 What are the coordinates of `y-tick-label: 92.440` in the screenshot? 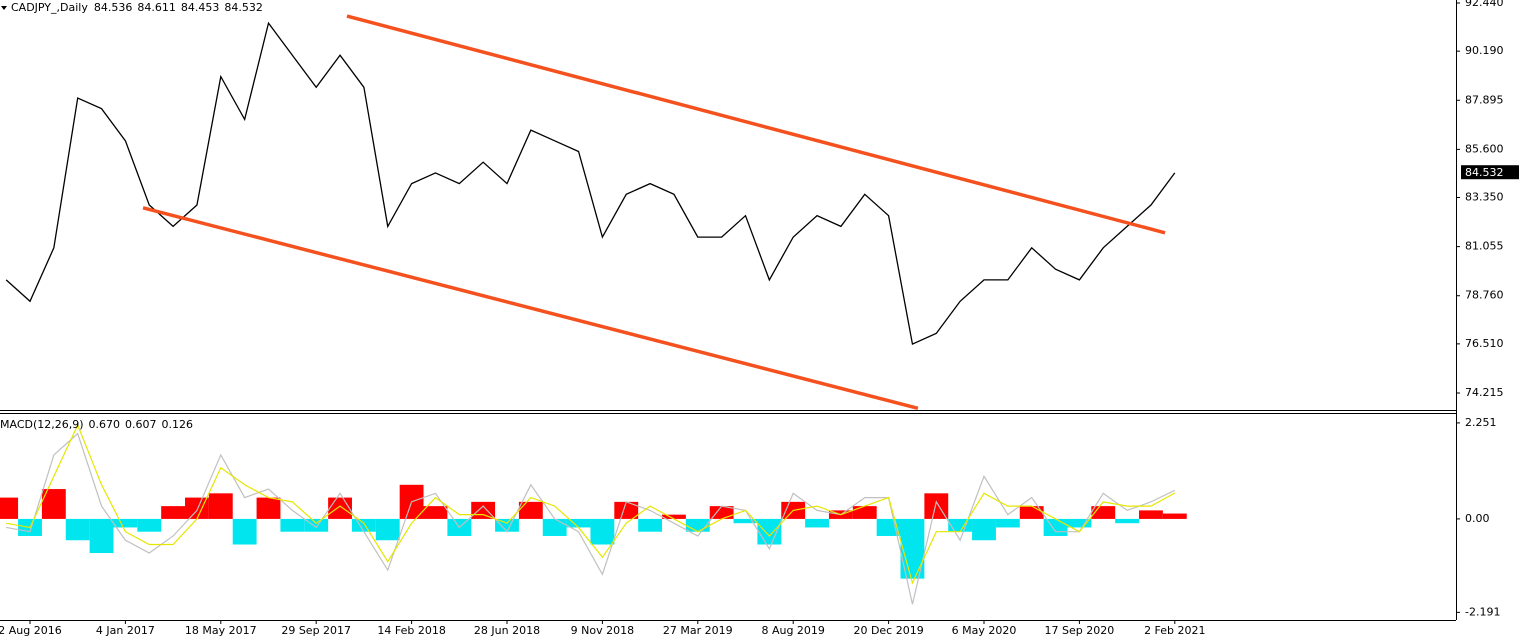 It's located at (1484, 4).